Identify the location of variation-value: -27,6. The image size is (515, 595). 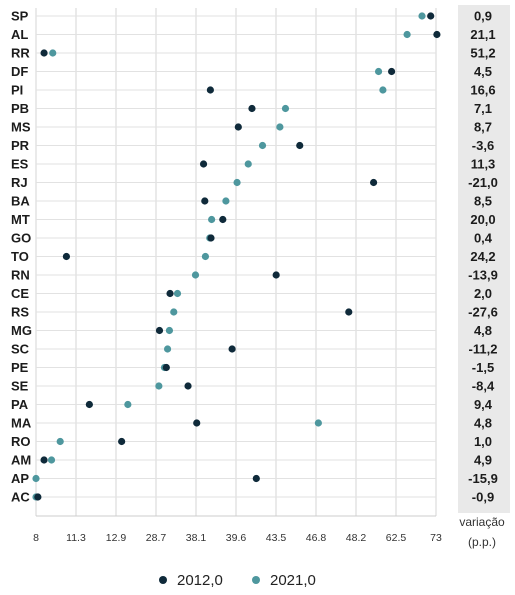
(483, 312).